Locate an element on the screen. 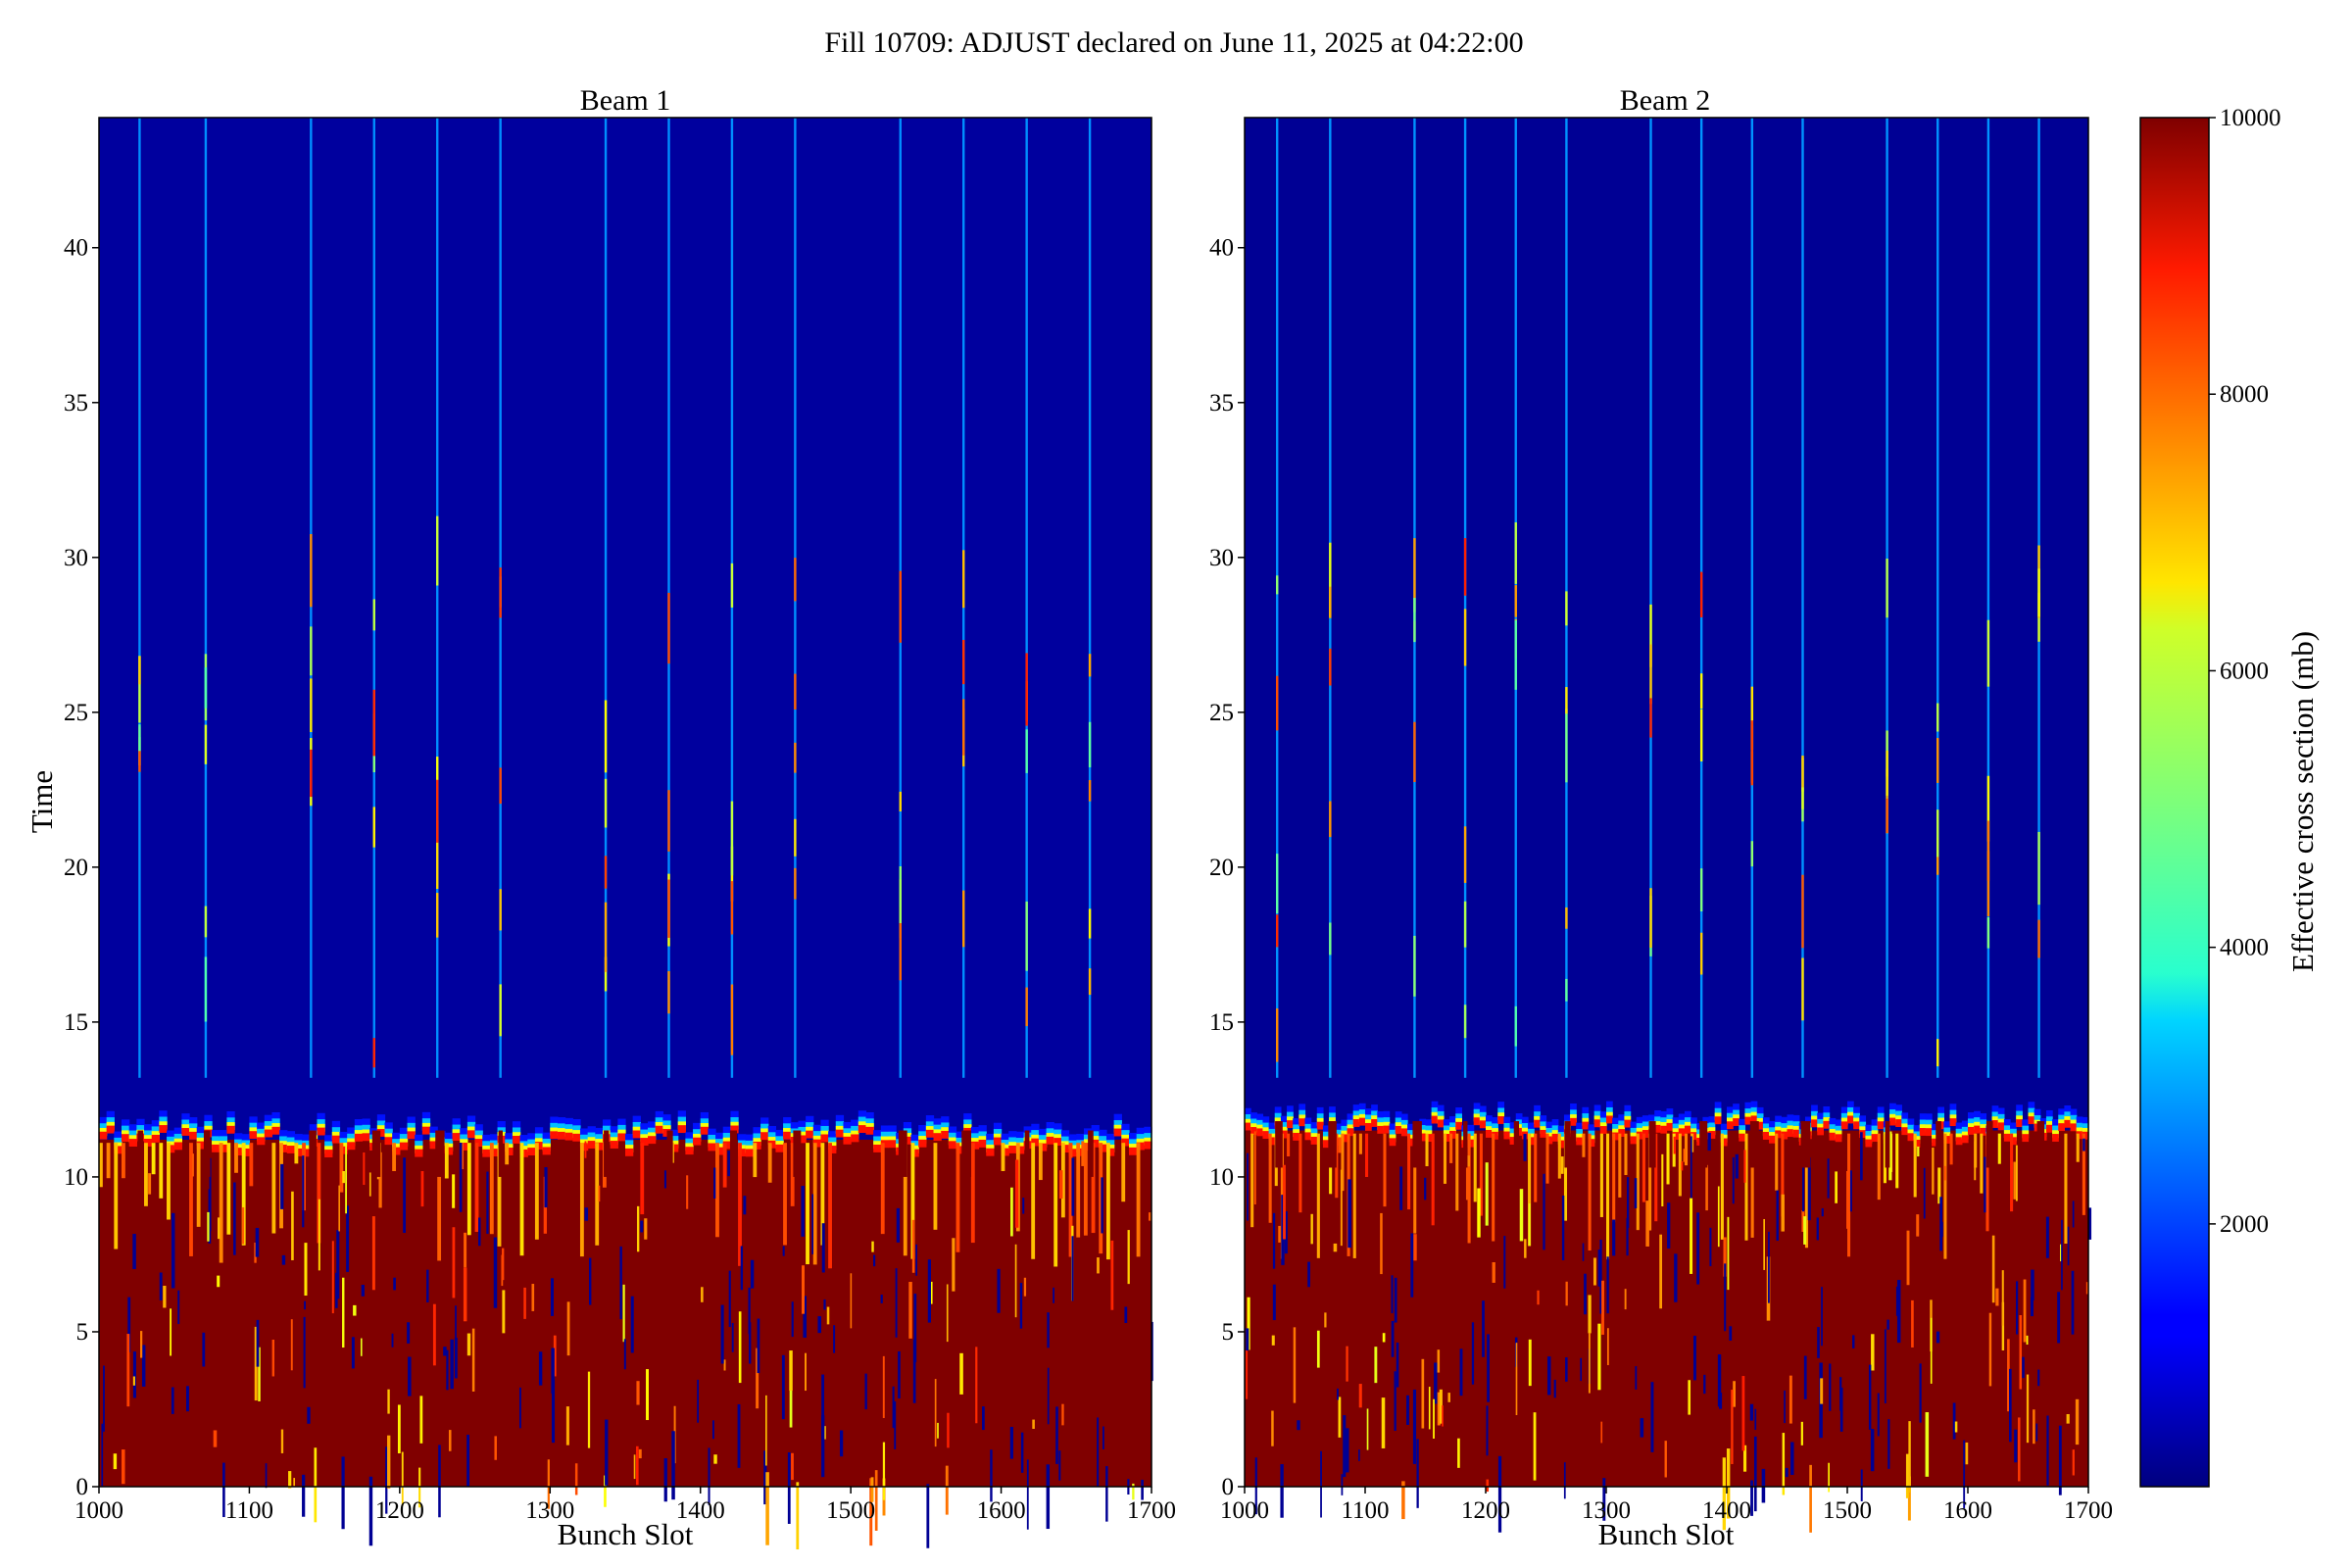 The height and width of the screenshot is (1568, 2352). x-tick-label: 1700 is located at coordinates (2088, 1510).